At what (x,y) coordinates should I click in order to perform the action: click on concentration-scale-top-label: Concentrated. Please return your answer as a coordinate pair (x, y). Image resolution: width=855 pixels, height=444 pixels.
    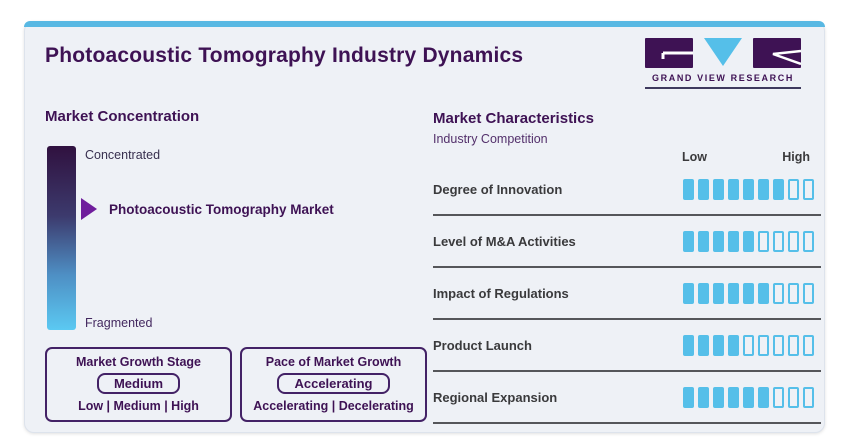
    Looking at the image, I should click on (123, 155).